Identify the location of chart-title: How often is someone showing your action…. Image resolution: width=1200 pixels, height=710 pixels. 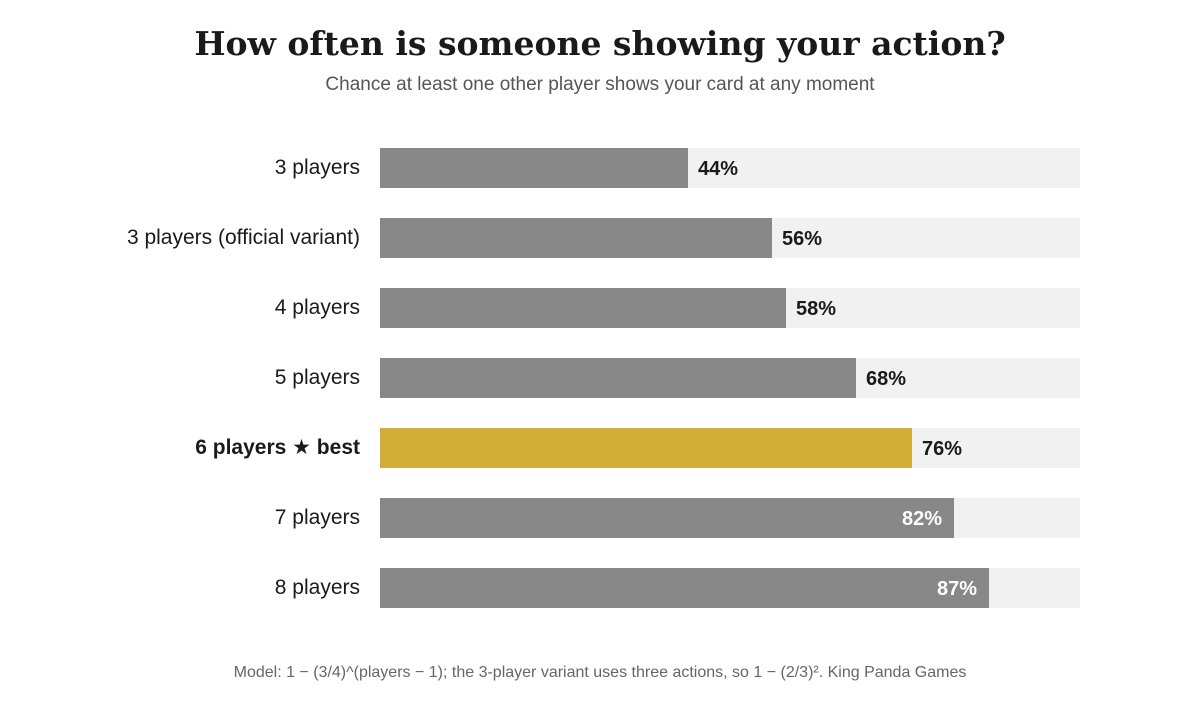
(600, 43).